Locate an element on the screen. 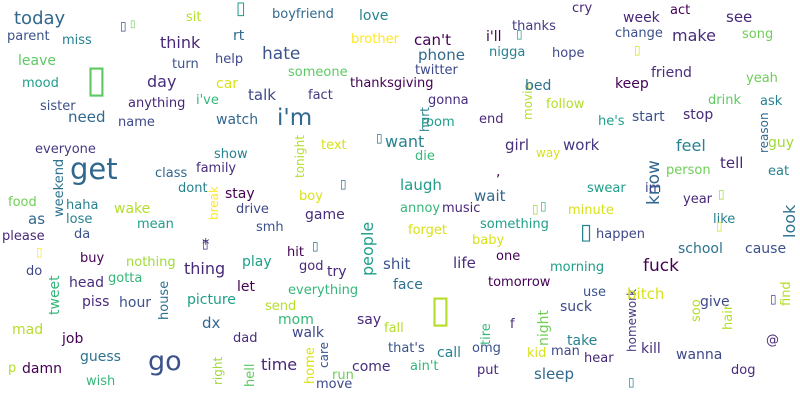 This screenshot has width=800, height=400. cloud-word: night is located at coordinates (544, 327).